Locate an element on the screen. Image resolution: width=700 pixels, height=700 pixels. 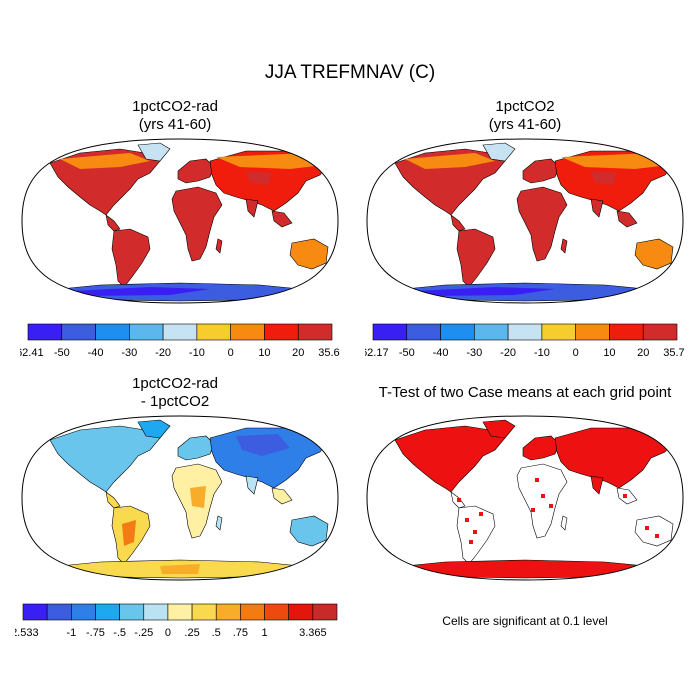
colorbar-tick-label: -1 is located at coordinates (71, 633).